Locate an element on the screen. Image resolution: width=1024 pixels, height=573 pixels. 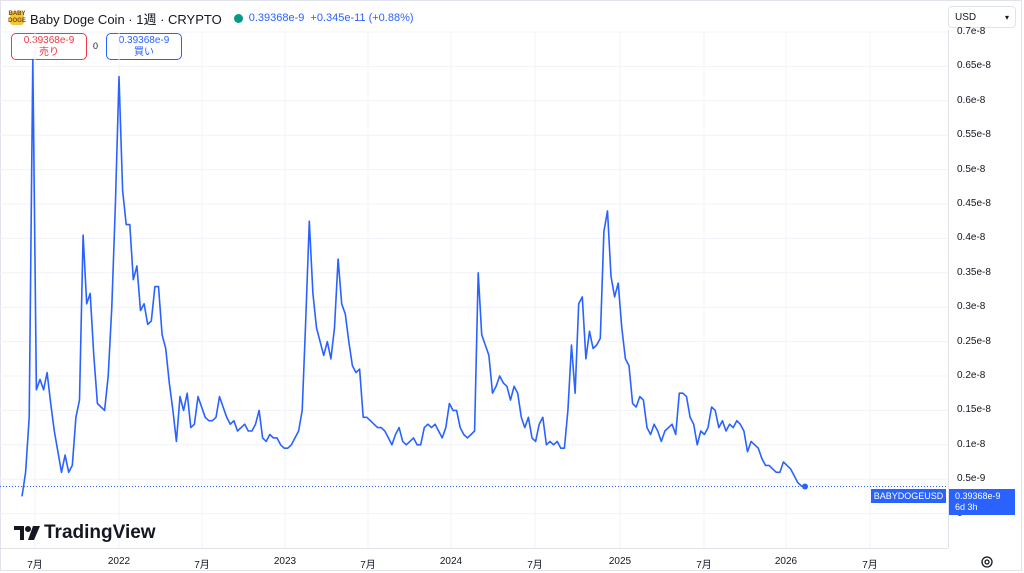
currency-select: USD ▾ is located at coordinates (982, 17).